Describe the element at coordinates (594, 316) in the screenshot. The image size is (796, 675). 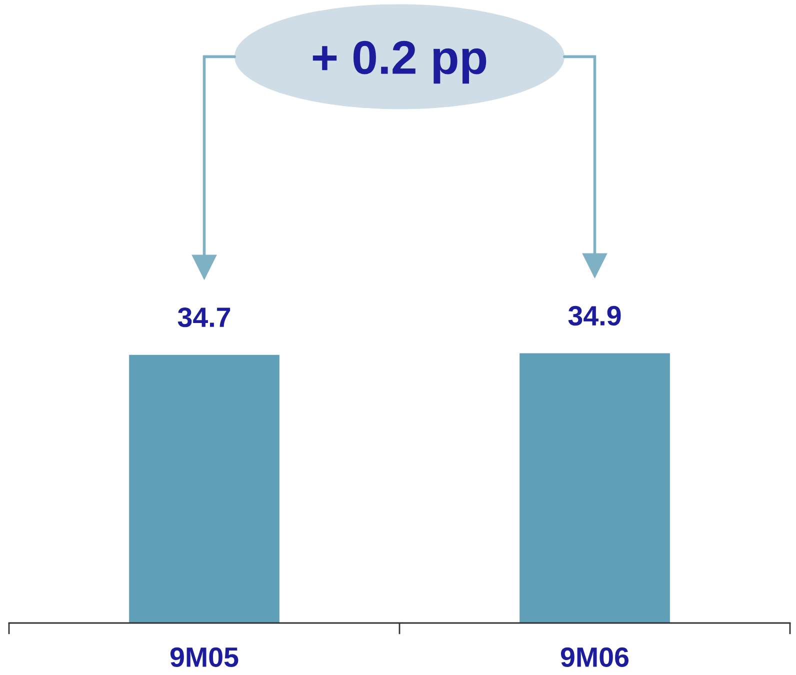
I see `data-label: 34.9` at that location.